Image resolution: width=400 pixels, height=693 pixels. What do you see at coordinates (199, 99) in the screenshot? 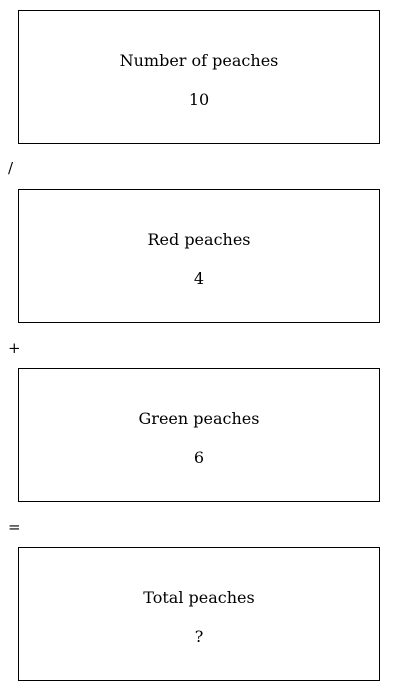
I see `box-value: 10` at bounding box center [199, 99].